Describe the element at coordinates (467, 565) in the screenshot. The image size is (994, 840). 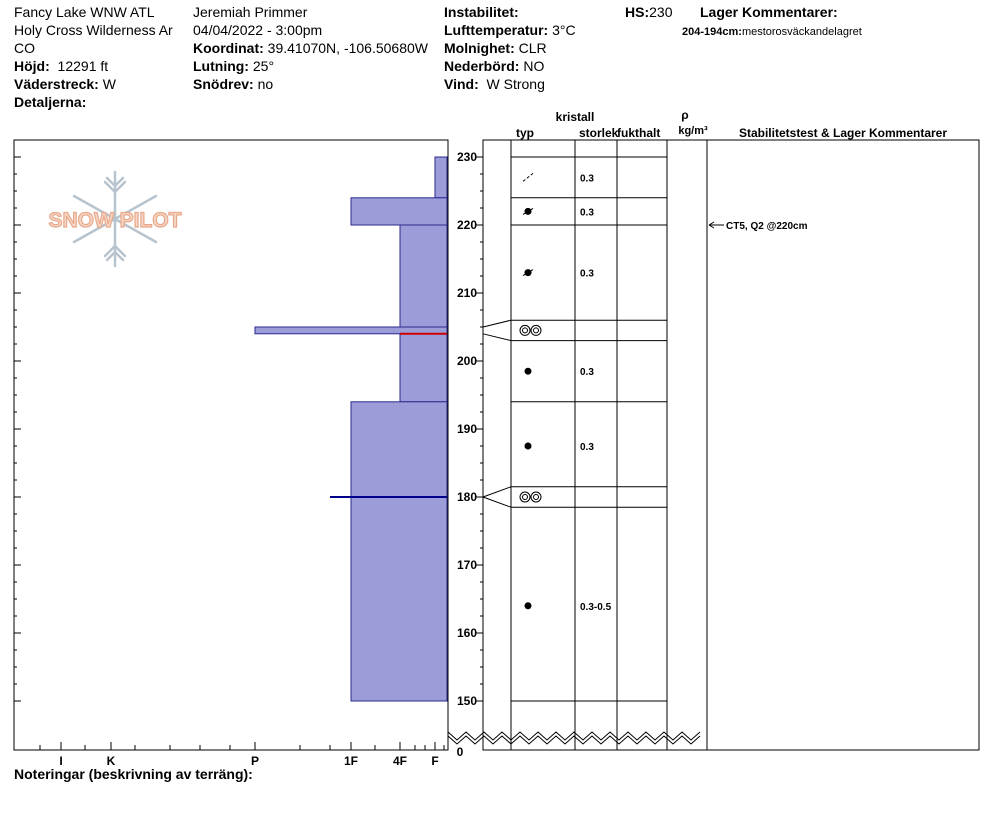
I see `y-tick-label: 170` at that location.